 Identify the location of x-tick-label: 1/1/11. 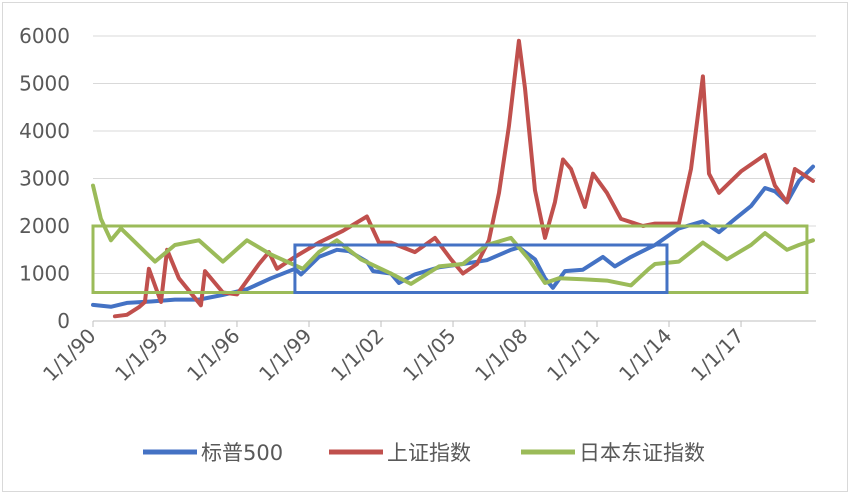
(573, 355).